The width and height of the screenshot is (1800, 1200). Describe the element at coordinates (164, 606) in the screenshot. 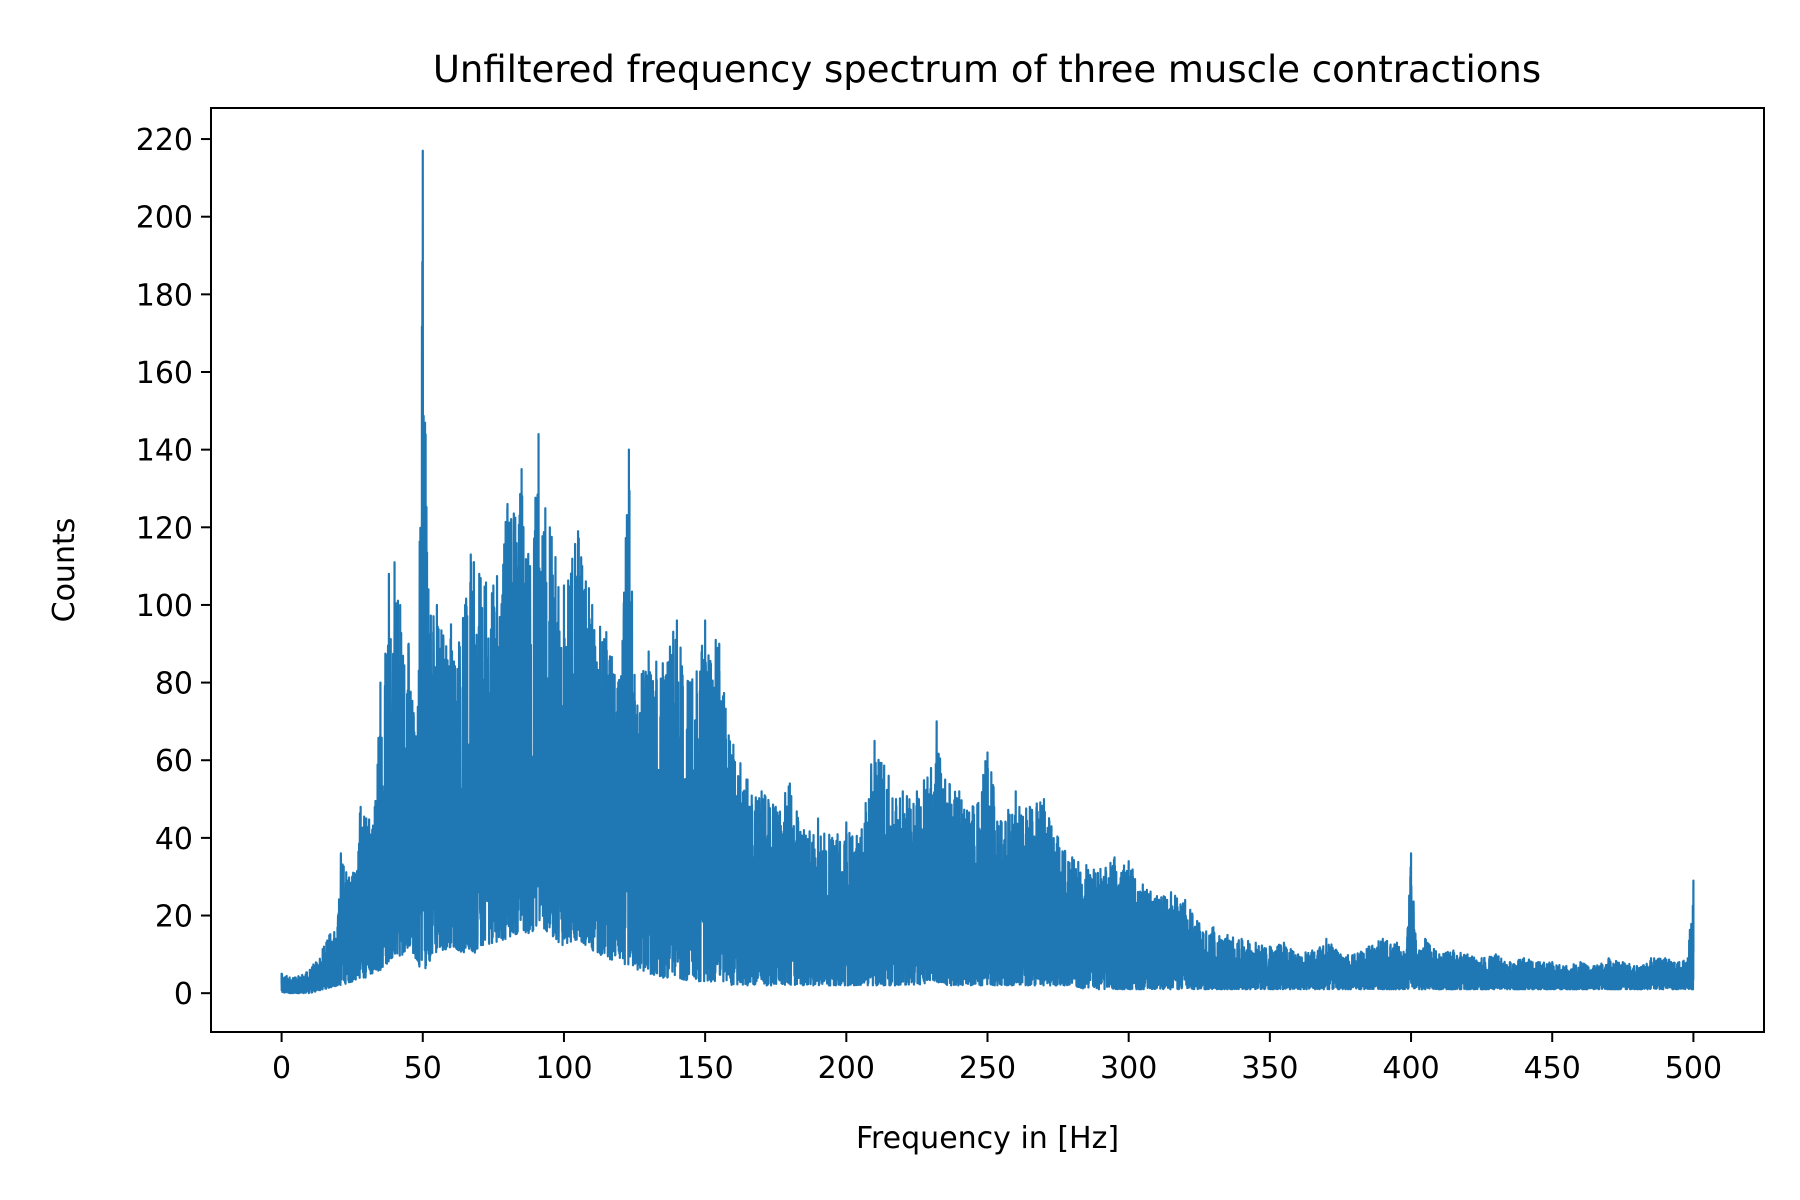

I see `y-tick-label: 100` at that location.